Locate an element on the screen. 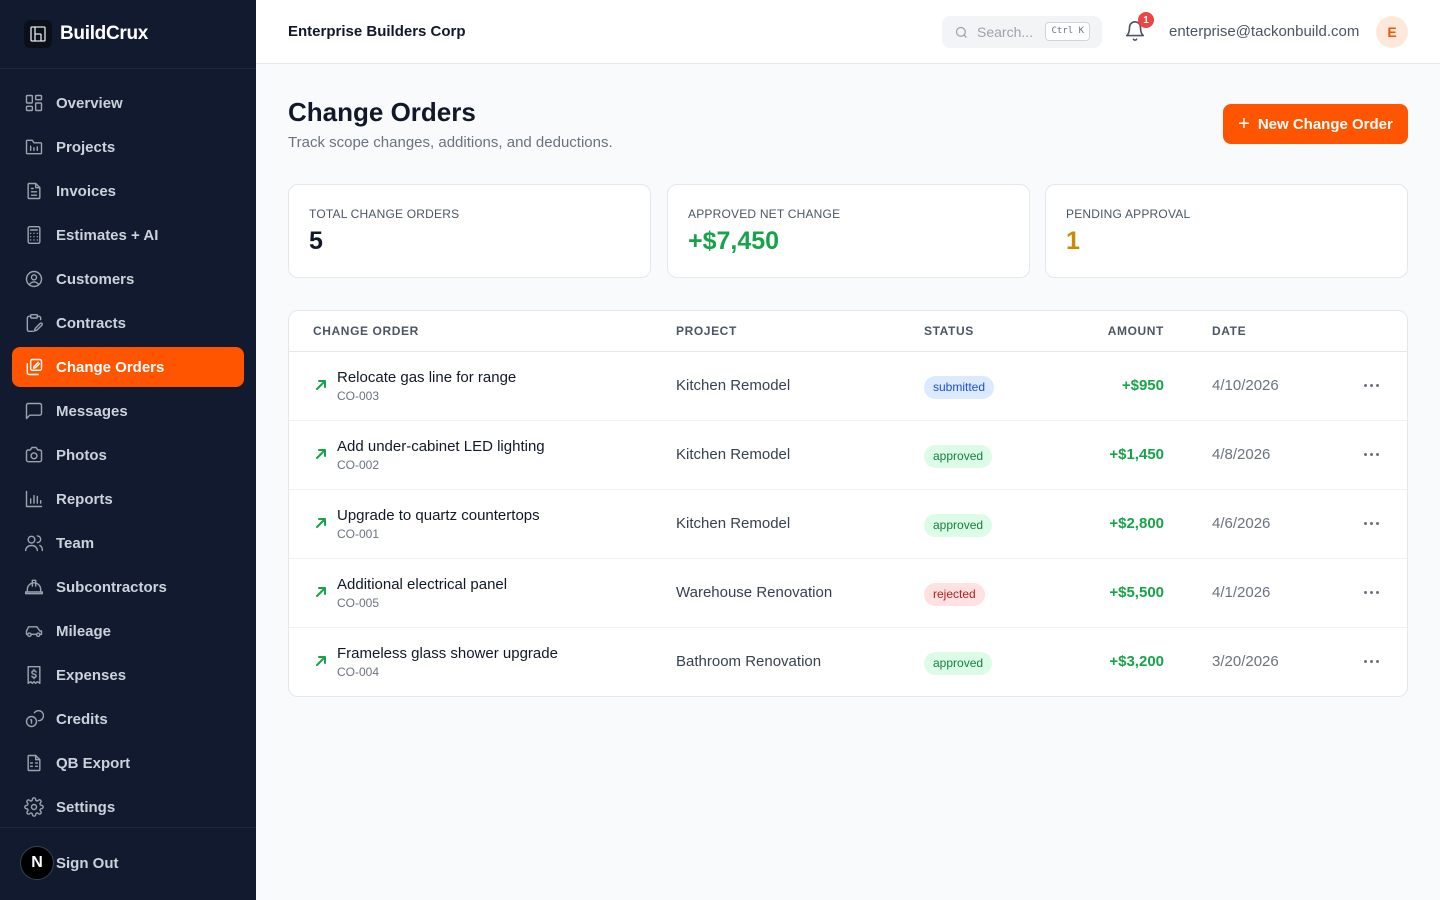  bell-icon is located at coordinates (1135, 31).